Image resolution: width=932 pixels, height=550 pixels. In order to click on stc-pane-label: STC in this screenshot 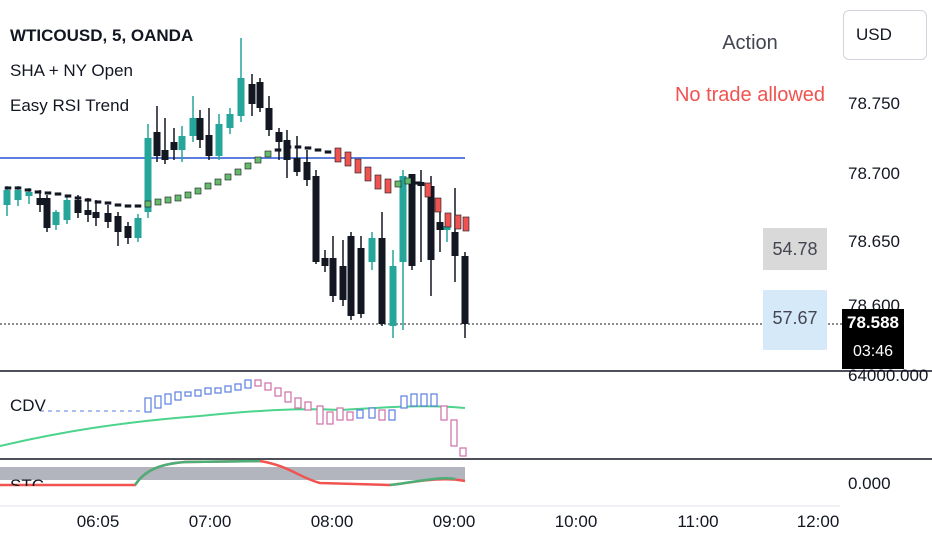, I will do `click(27, 481)`.